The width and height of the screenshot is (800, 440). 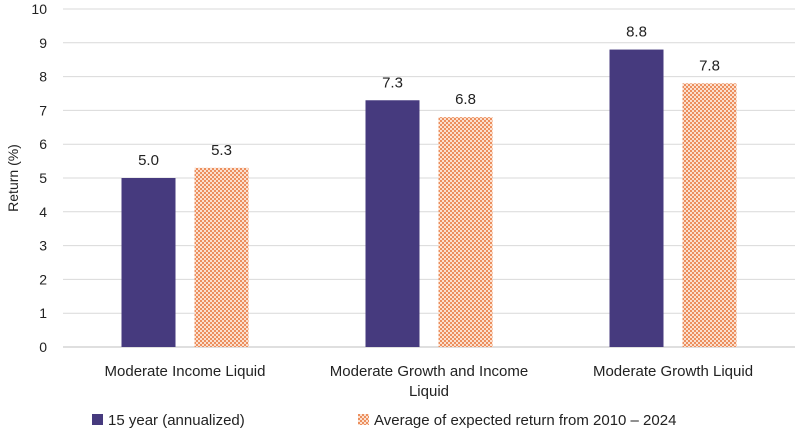 I want to click on y-tick-label: 2, so click(x=43, y=279).